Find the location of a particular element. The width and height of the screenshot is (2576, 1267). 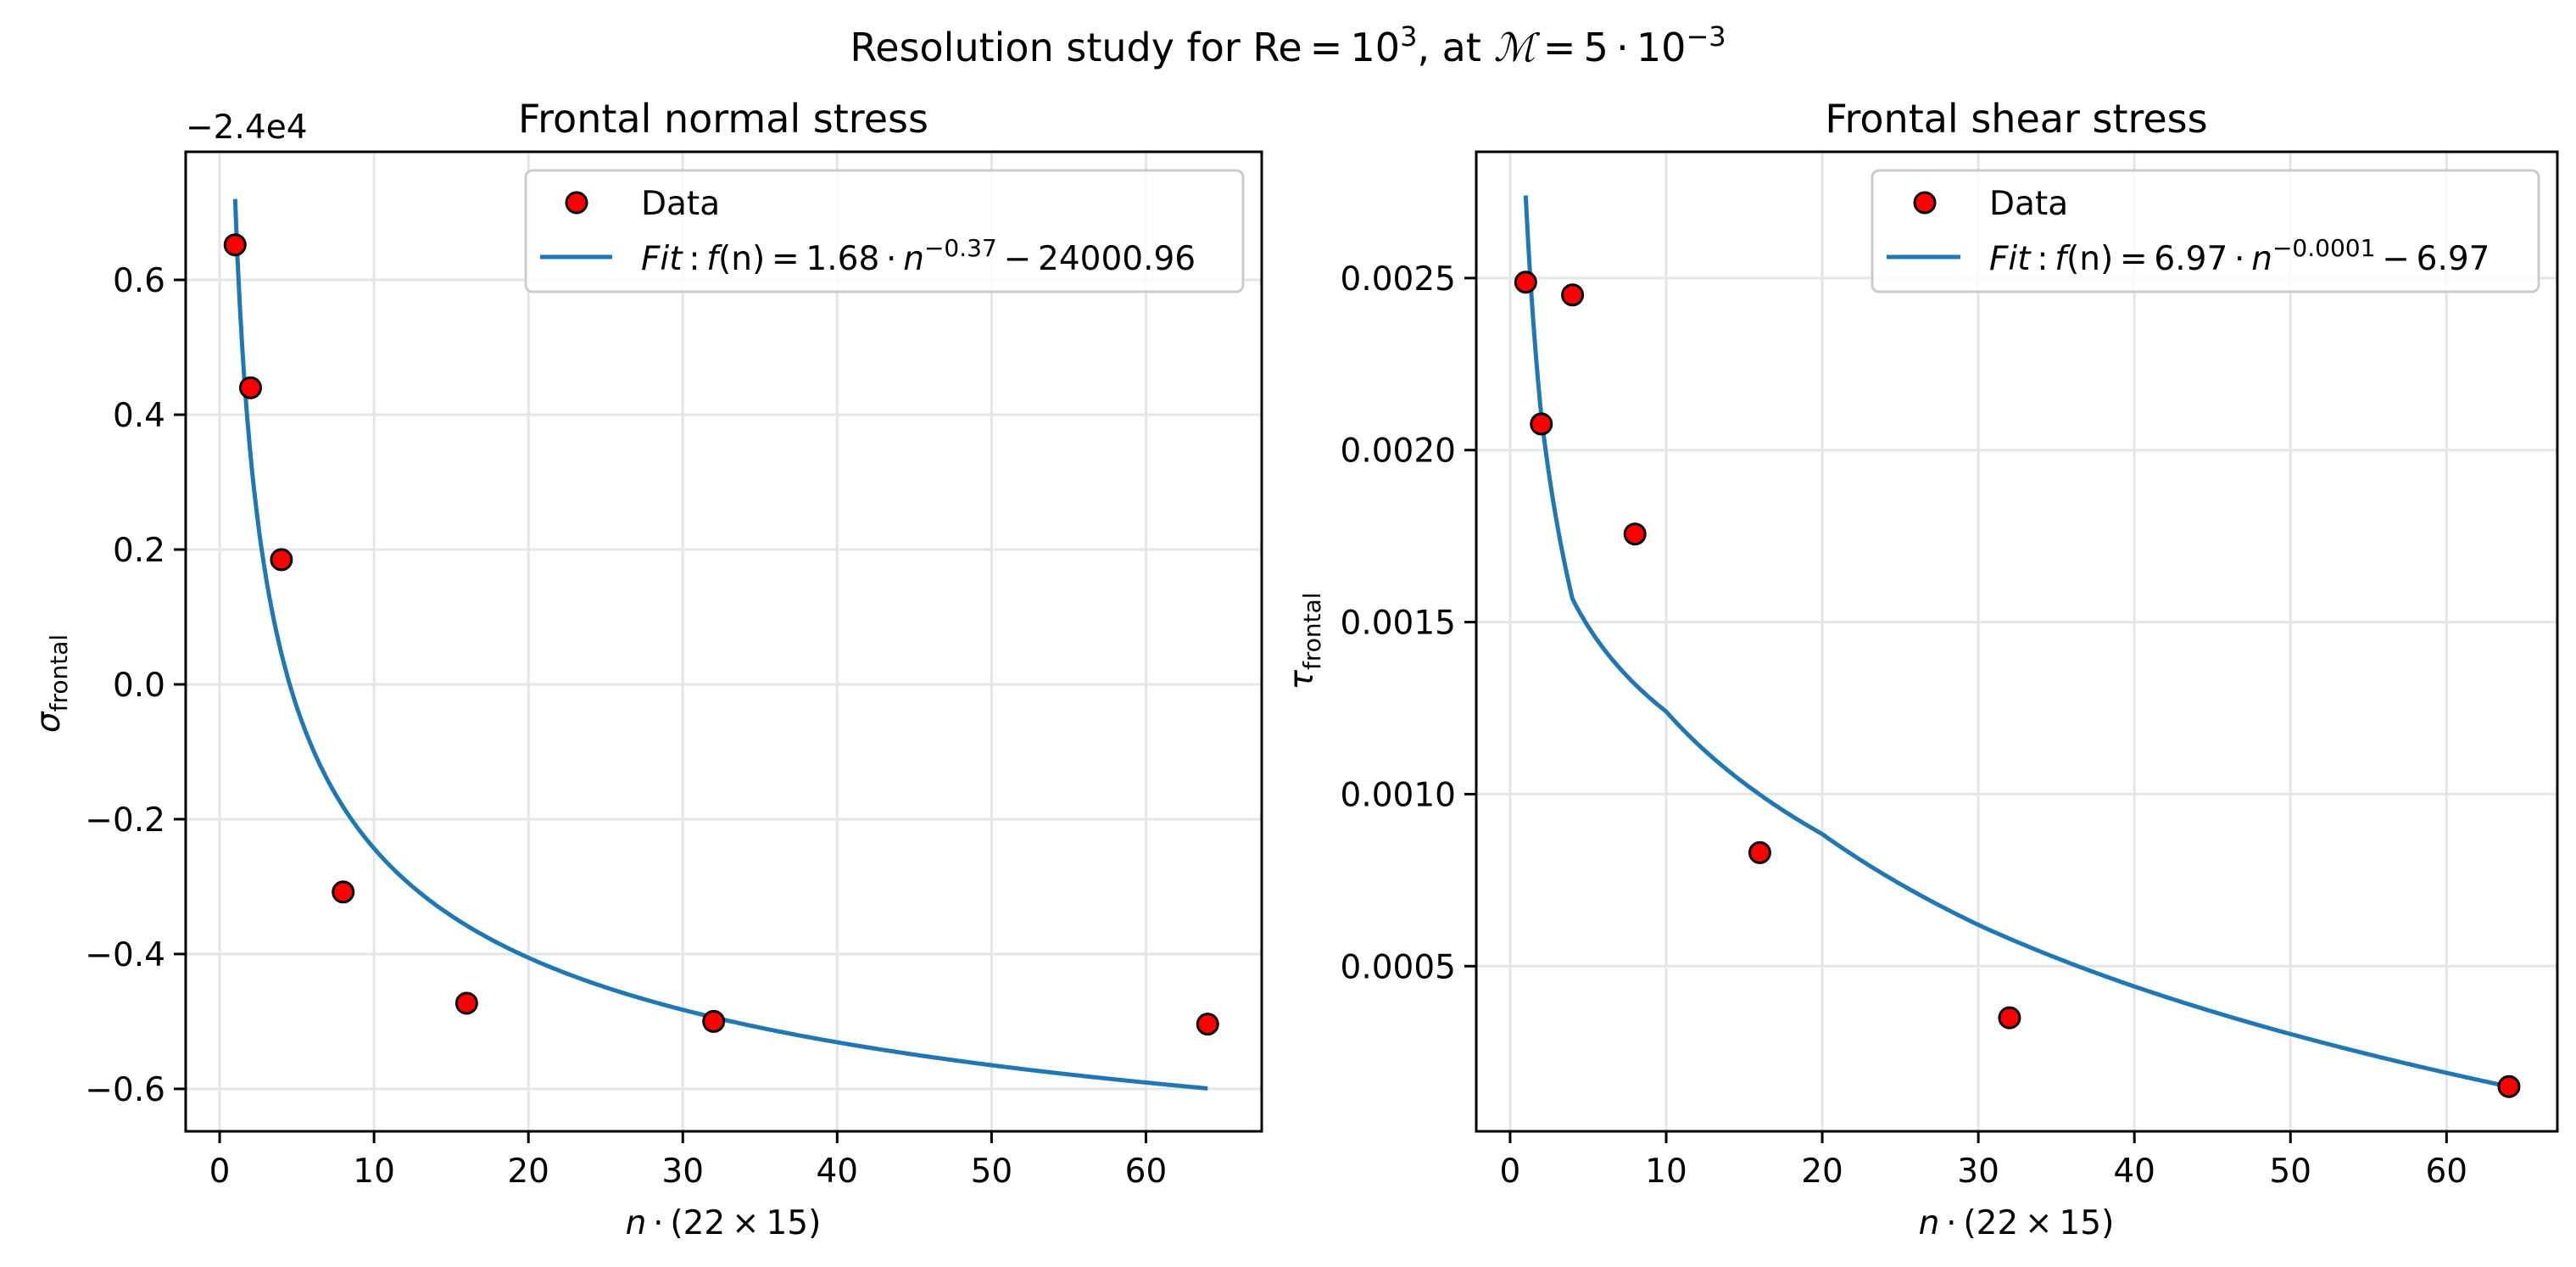

chart-title: Frontal shear stress is located at coordinates (2016, 119).